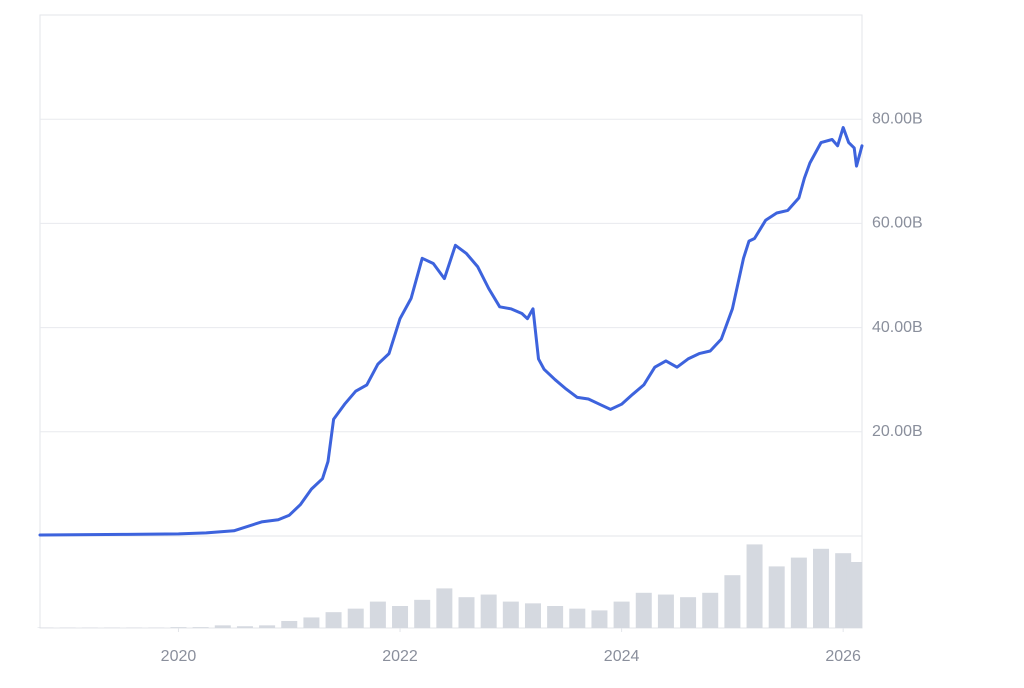  Describe the element at coordinates (897, 431) in the screenshot. I see `y-tick-label: 20.00B` at that location.